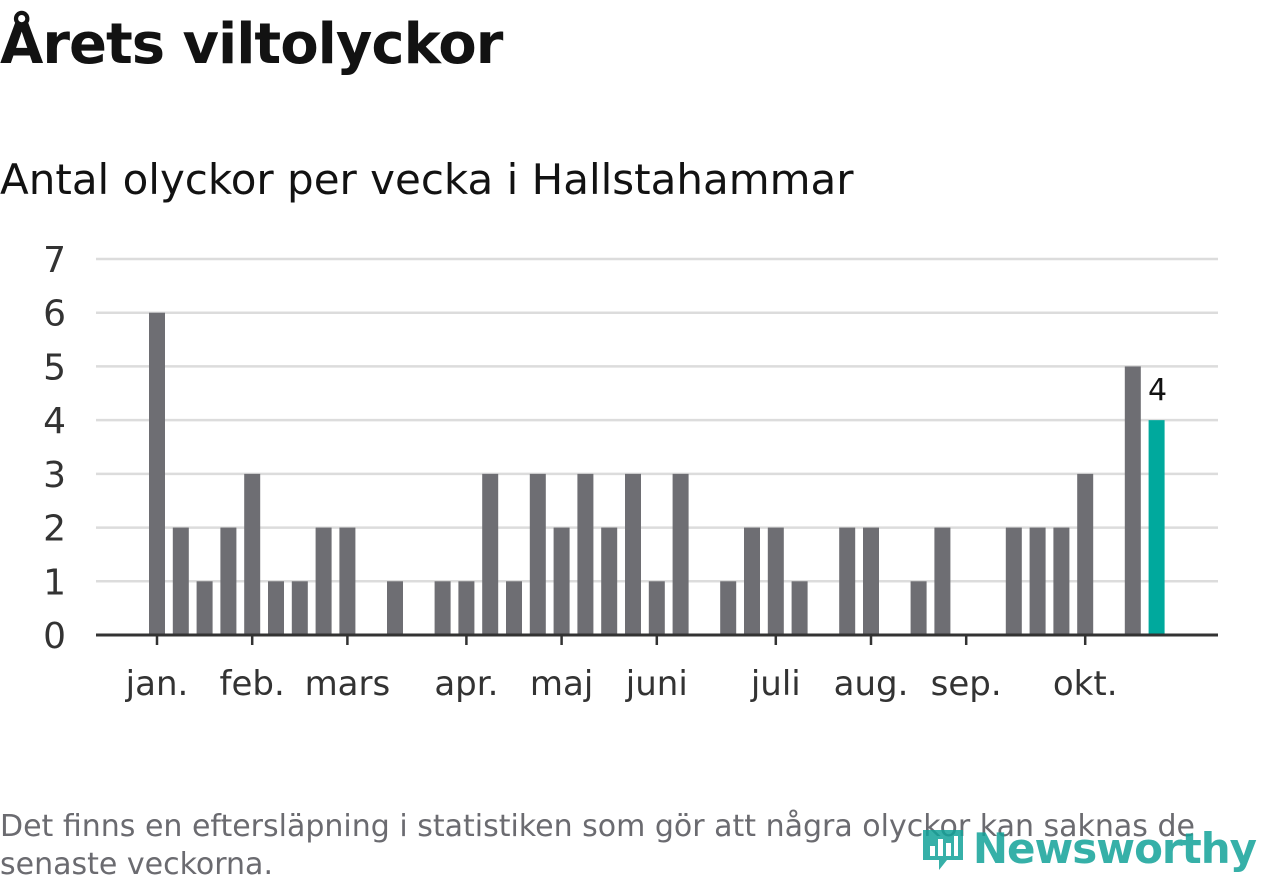  Describe the element at coordinates (54, 475) in the screenshot. I see `y-tick-label: 3` at that location.